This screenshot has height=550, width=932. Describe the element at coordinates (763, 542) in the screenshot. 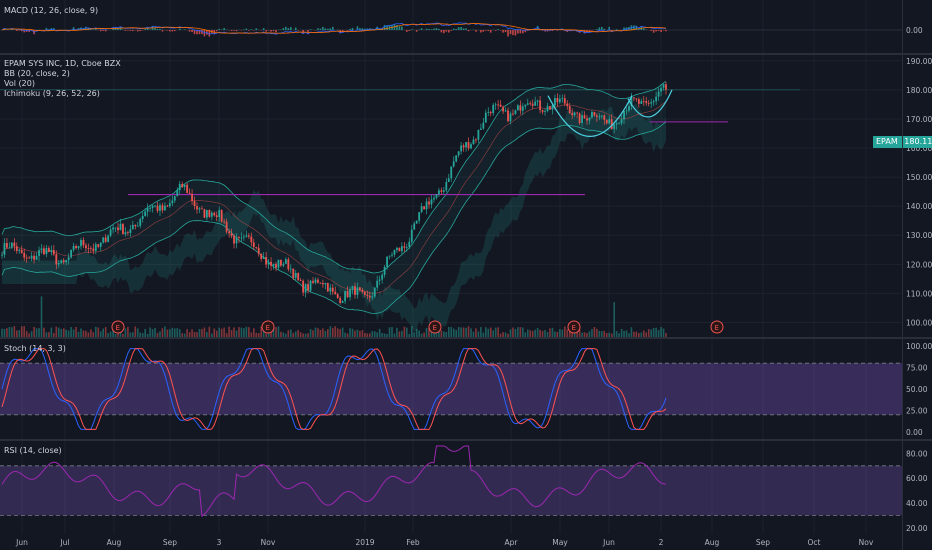

I see `time-tick-label: Sep` at that location.